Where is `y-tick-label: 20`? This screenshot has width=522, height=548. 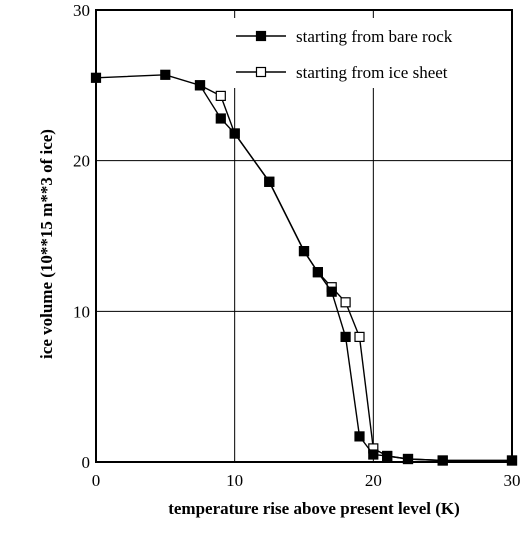 y-tick-label: 20 is located at coordinates (81, 161).